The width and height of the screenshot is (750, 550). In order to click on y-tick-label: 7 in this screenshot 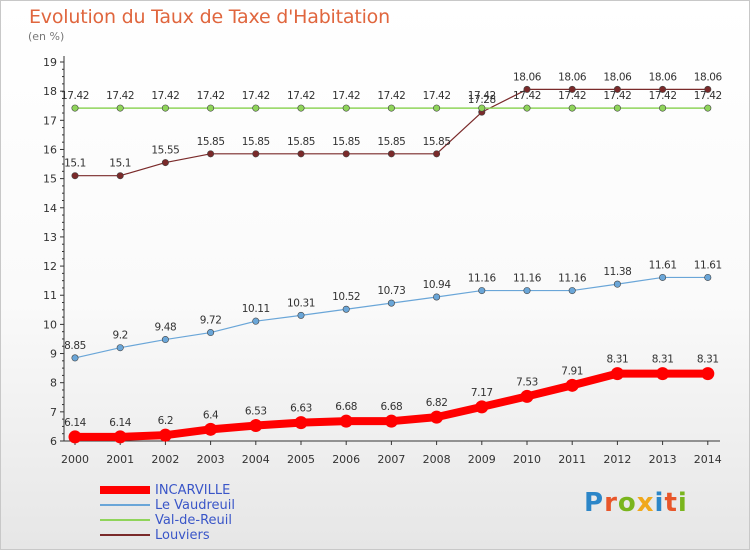, I will do `click(53, 412)`.